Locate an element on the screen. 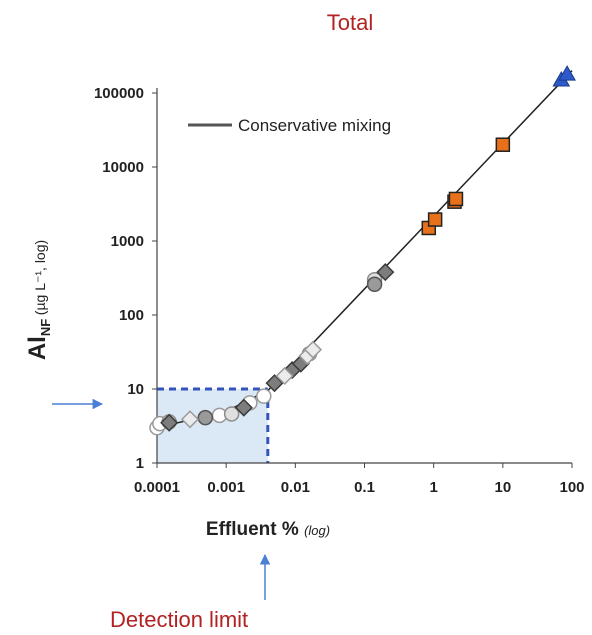  x-tick-label: 0.1 is located at coordinates (364, 487).